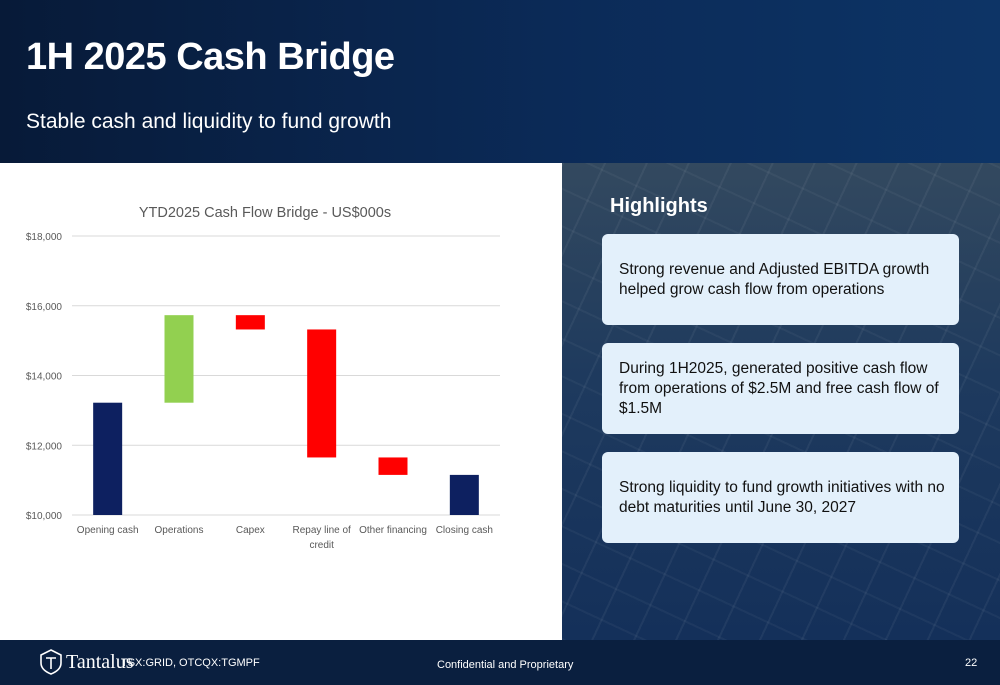 This screenshot has width=1000, height=685. What do you see at coordinates (393, 530) in the screenshot?
I see `x-tick-label: Other financing` at bounding box center [393, 530].